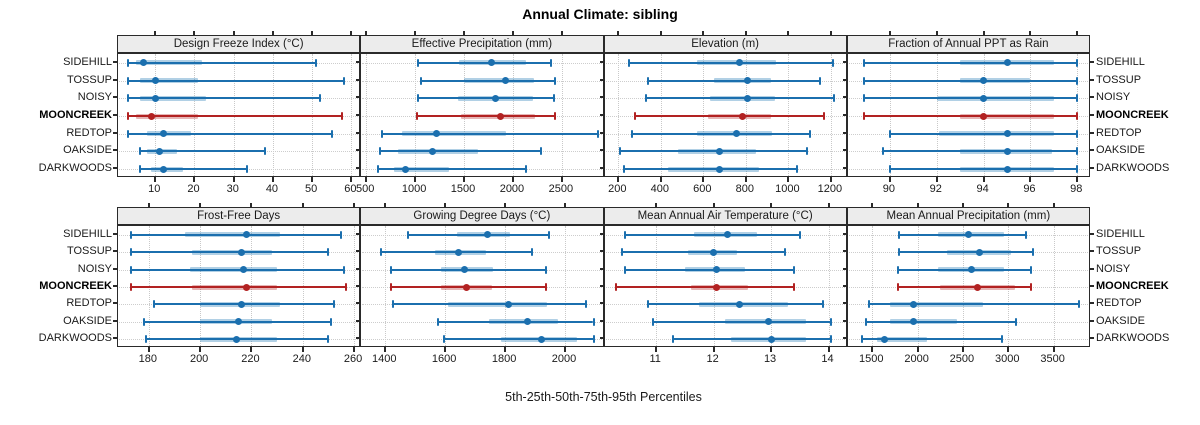 This screenshot has height=425, width=1200. What do you see at coordinates (1052, 359) in the screenshot?
I see `x-tick-label: 3500` at bounding box center [1052, 359].